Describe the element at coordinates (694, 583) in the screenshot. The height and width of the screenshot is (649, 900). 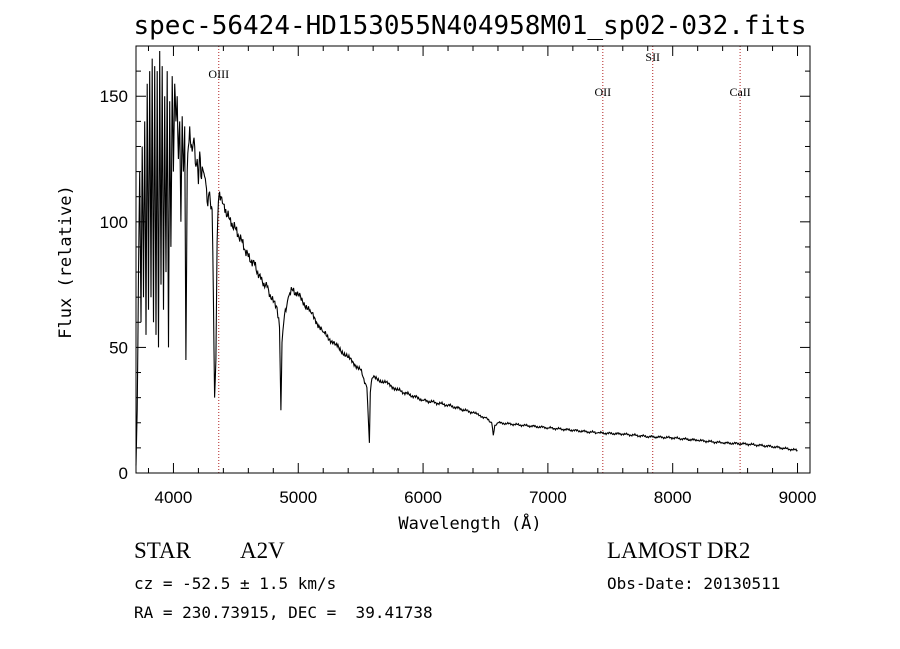
I see `observation-date: Obs-Date: 20130511` at that location.